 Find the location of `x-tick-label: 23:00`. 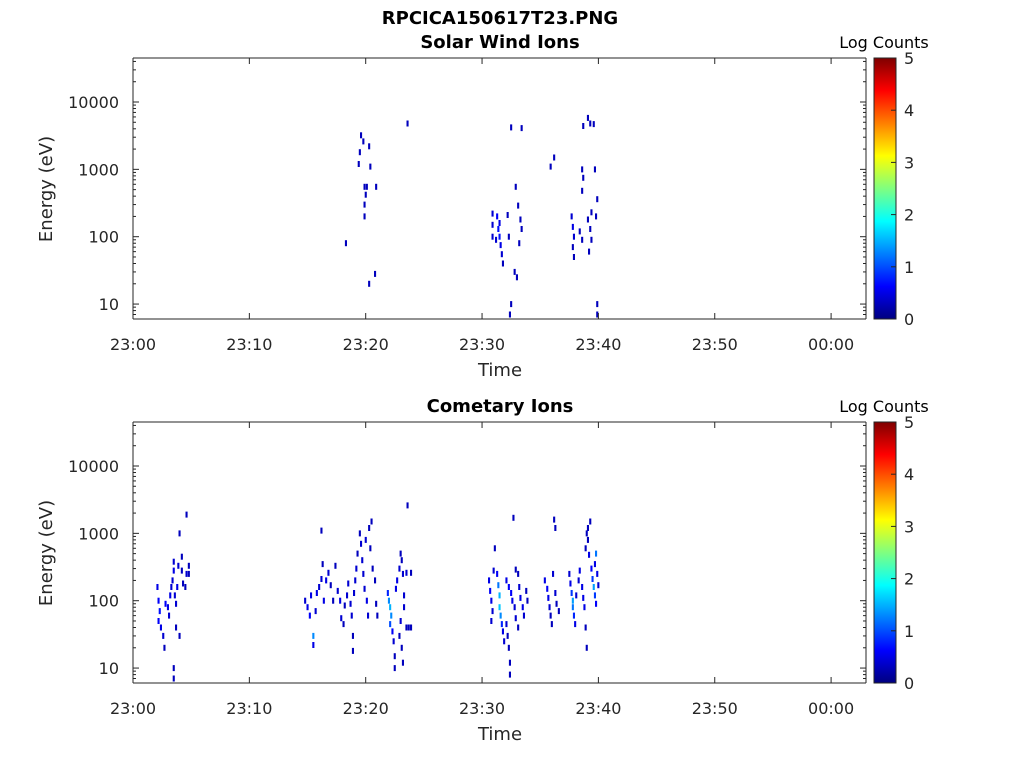

x-tick-label: 23:00 is located at coordinates (133, 708).